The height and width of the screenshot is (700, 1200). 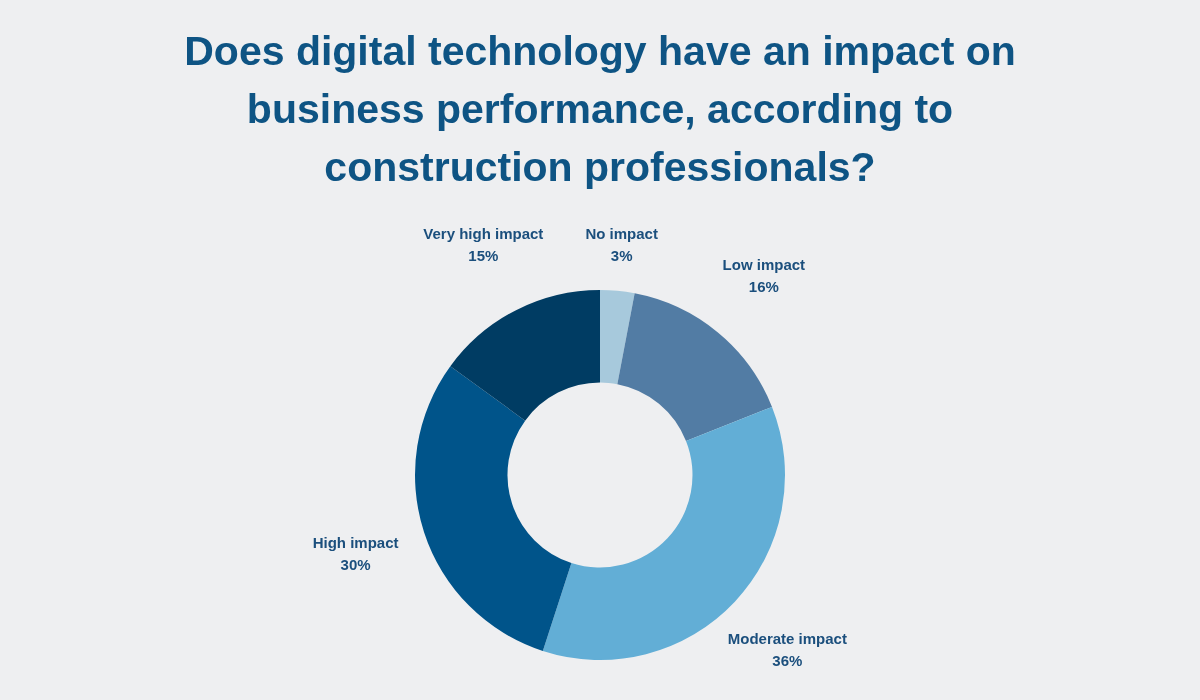 What do you see at coordinates (621, 256) in the screenshot?
I see `data-label: 3%` at bounding box center [621, 256].